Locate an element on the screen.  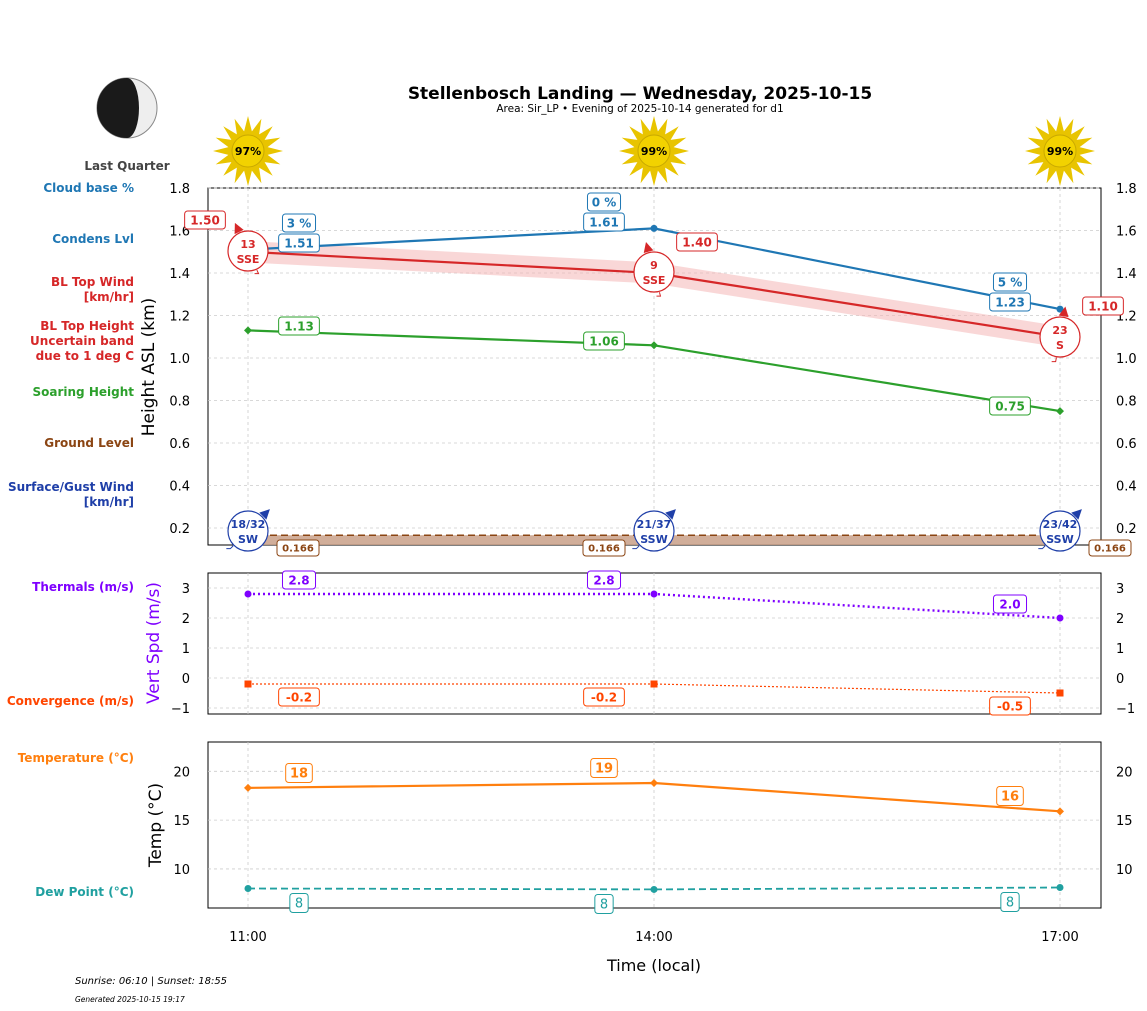
moon-phase-label: Last Quarter is located at coordinates (126, 166).